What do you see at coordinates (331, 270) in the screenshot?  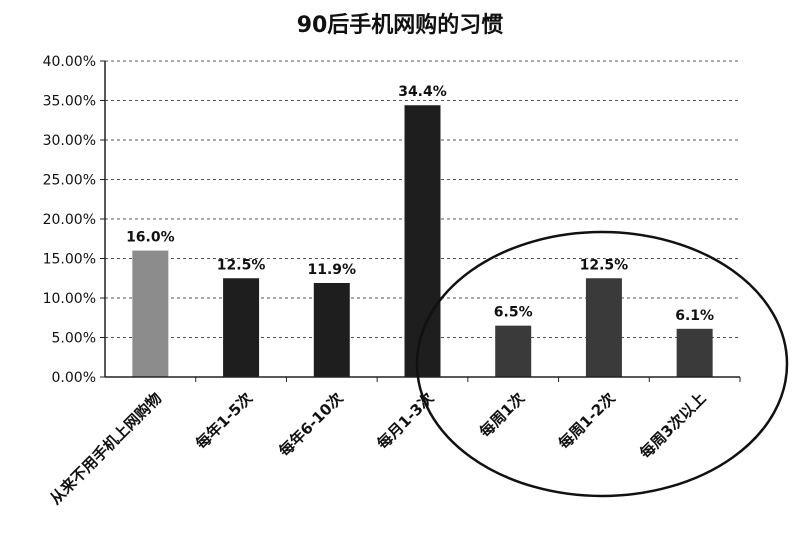 I see `data-label: 11.9%` at bounding box center [331, 270].